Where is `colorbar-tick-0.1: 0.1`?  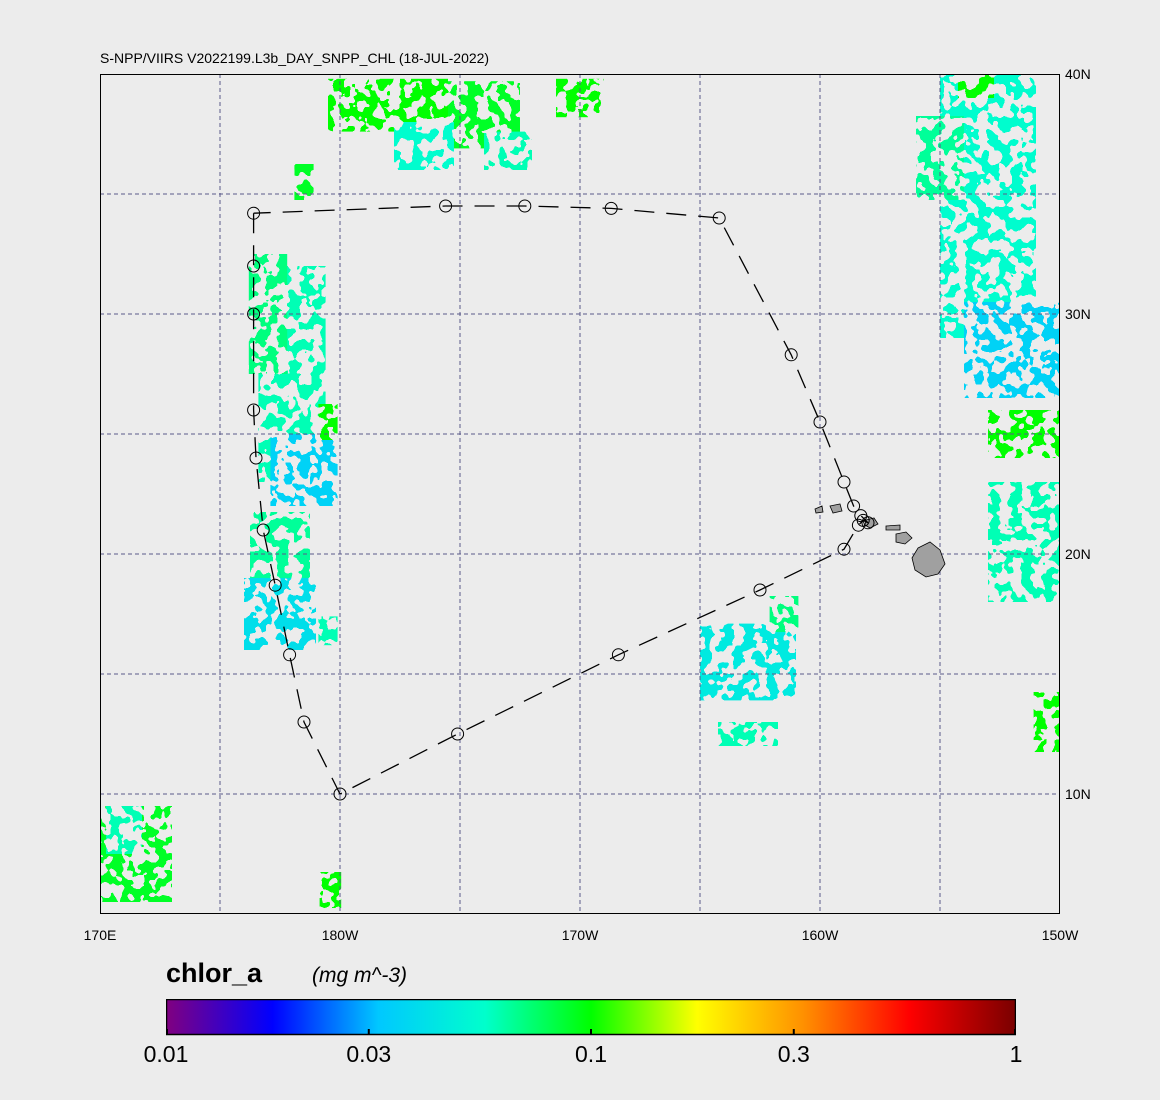 colorbar-tick-0.1: 0.1 is located at coordinates (591, 1054).